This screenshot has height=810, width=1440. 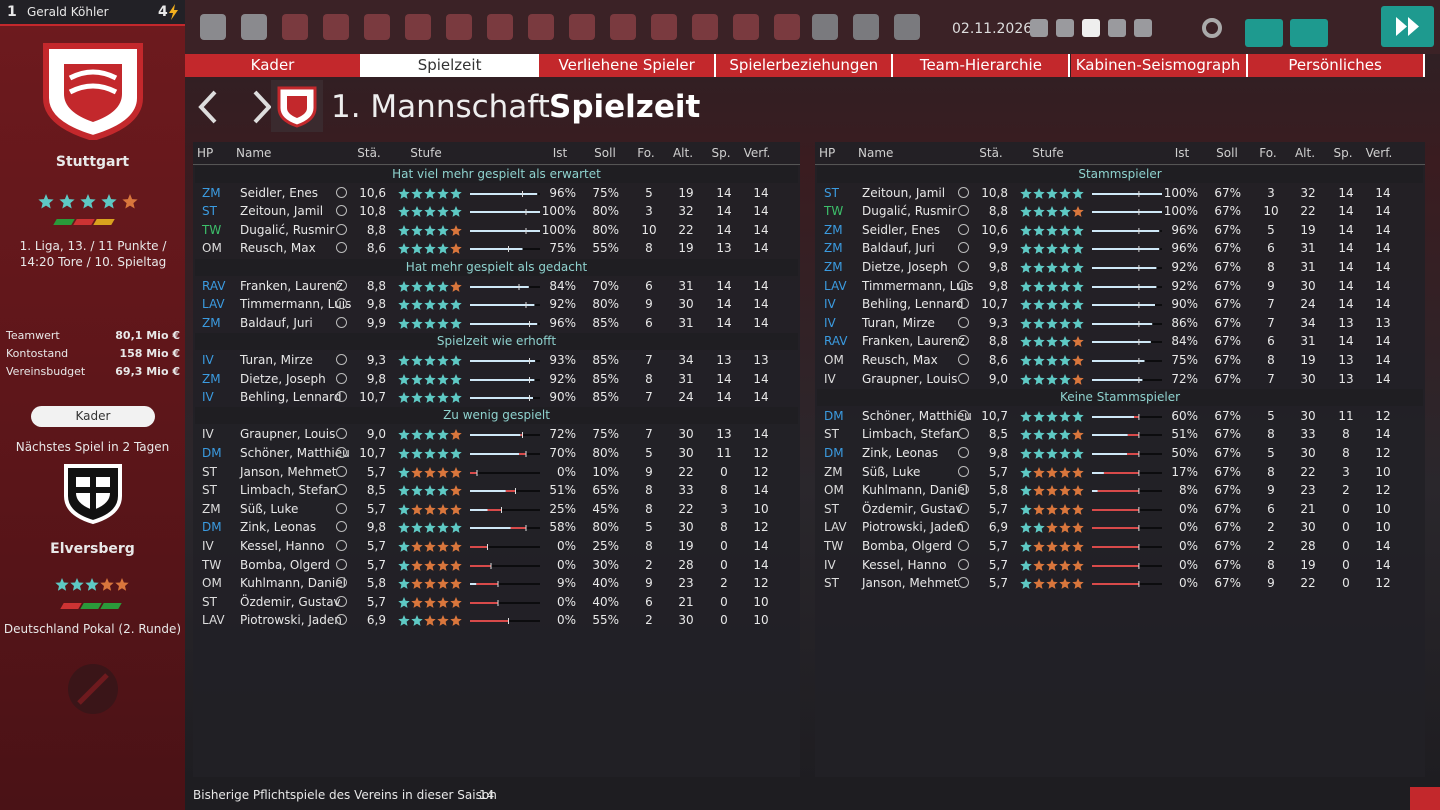 What do you see at coordinates (913, 527) in the screenshot?
I see `player-name: Piotrowski, Jaden` at bounding box center [913, 527].